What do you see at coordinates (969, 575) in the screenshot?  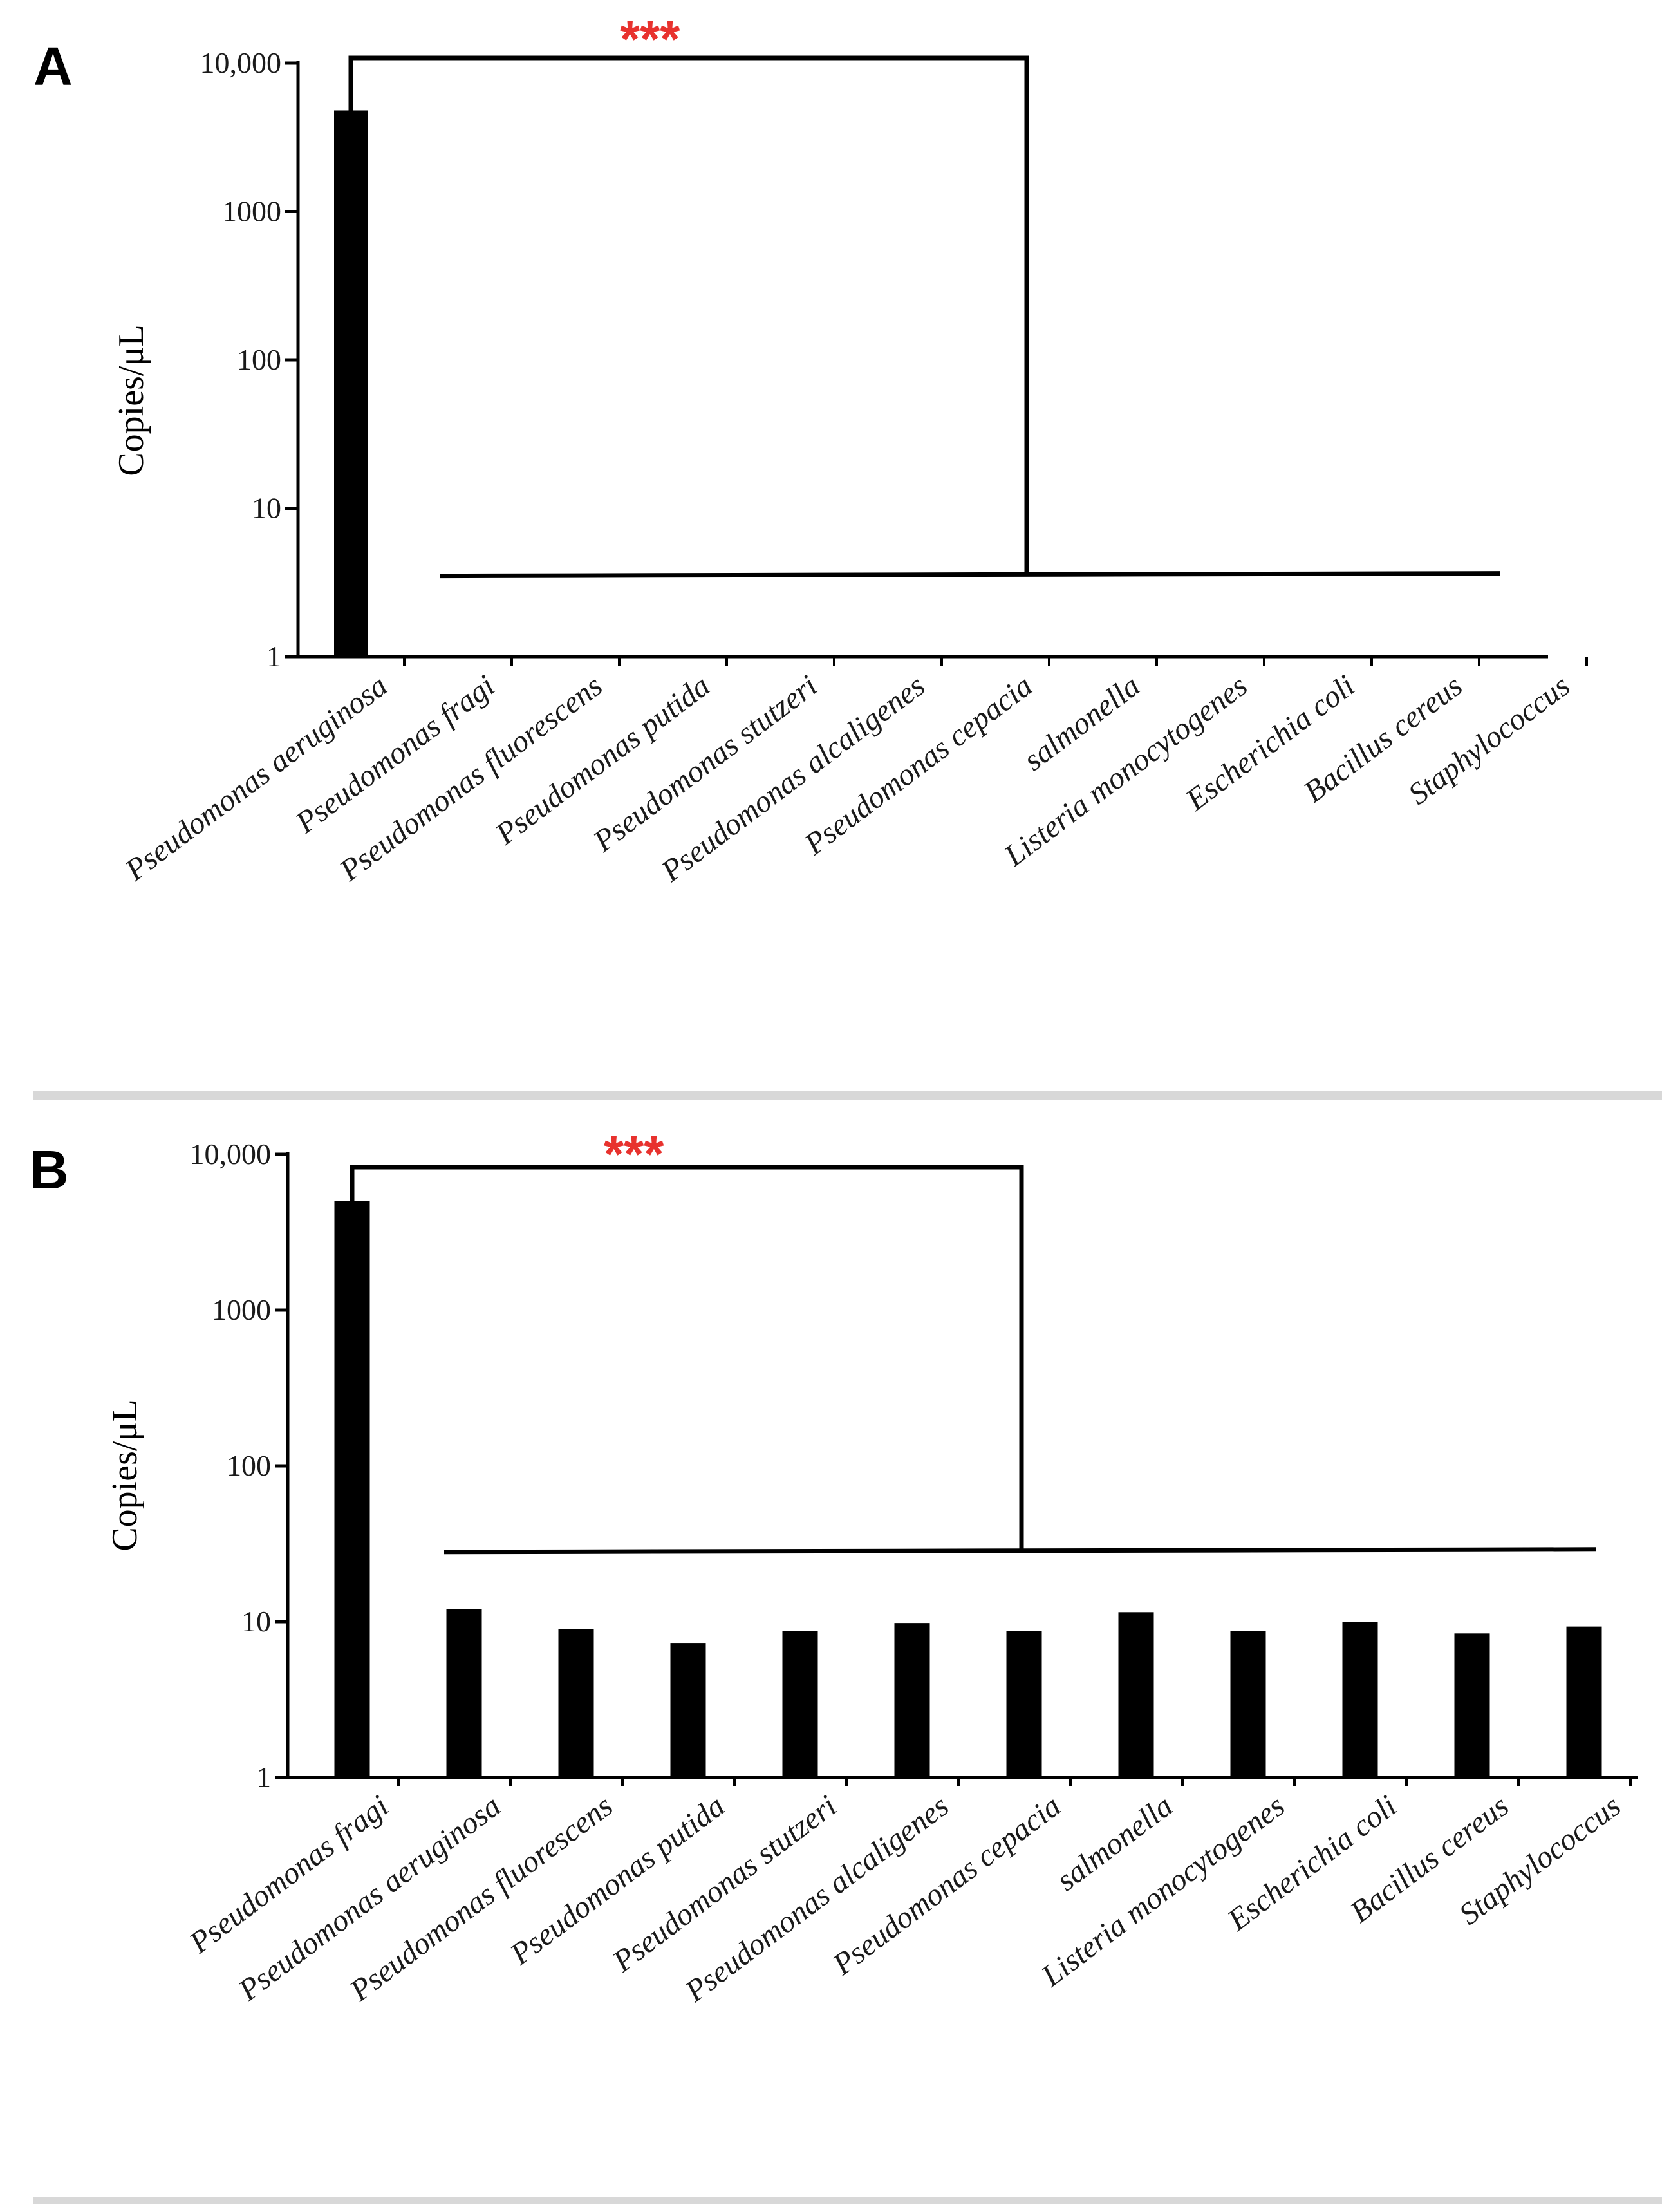 I see `panel-a-group-line` at bounding box center [969, 575].